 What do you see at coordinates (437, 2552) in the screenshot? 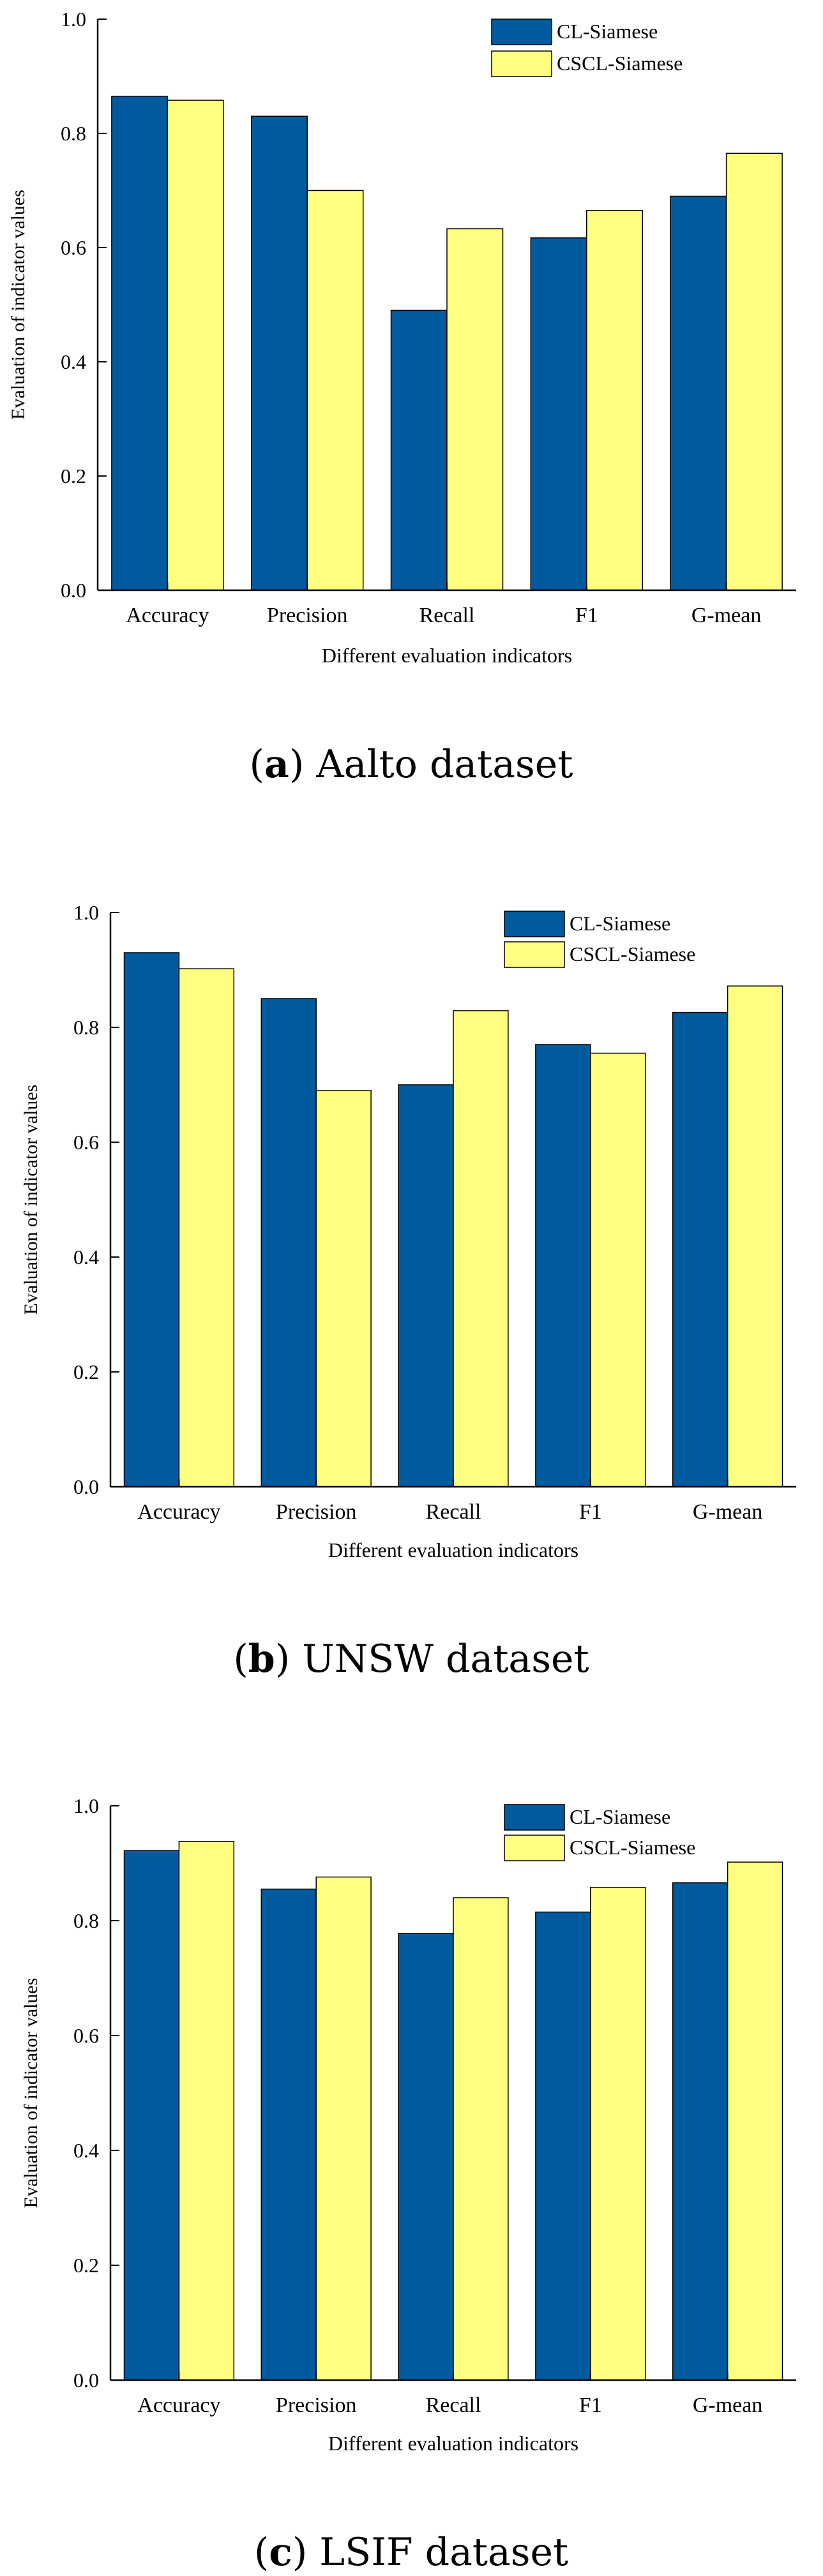
I see `caption-text: LSIF dataset` at bounding box center [437, 2552].